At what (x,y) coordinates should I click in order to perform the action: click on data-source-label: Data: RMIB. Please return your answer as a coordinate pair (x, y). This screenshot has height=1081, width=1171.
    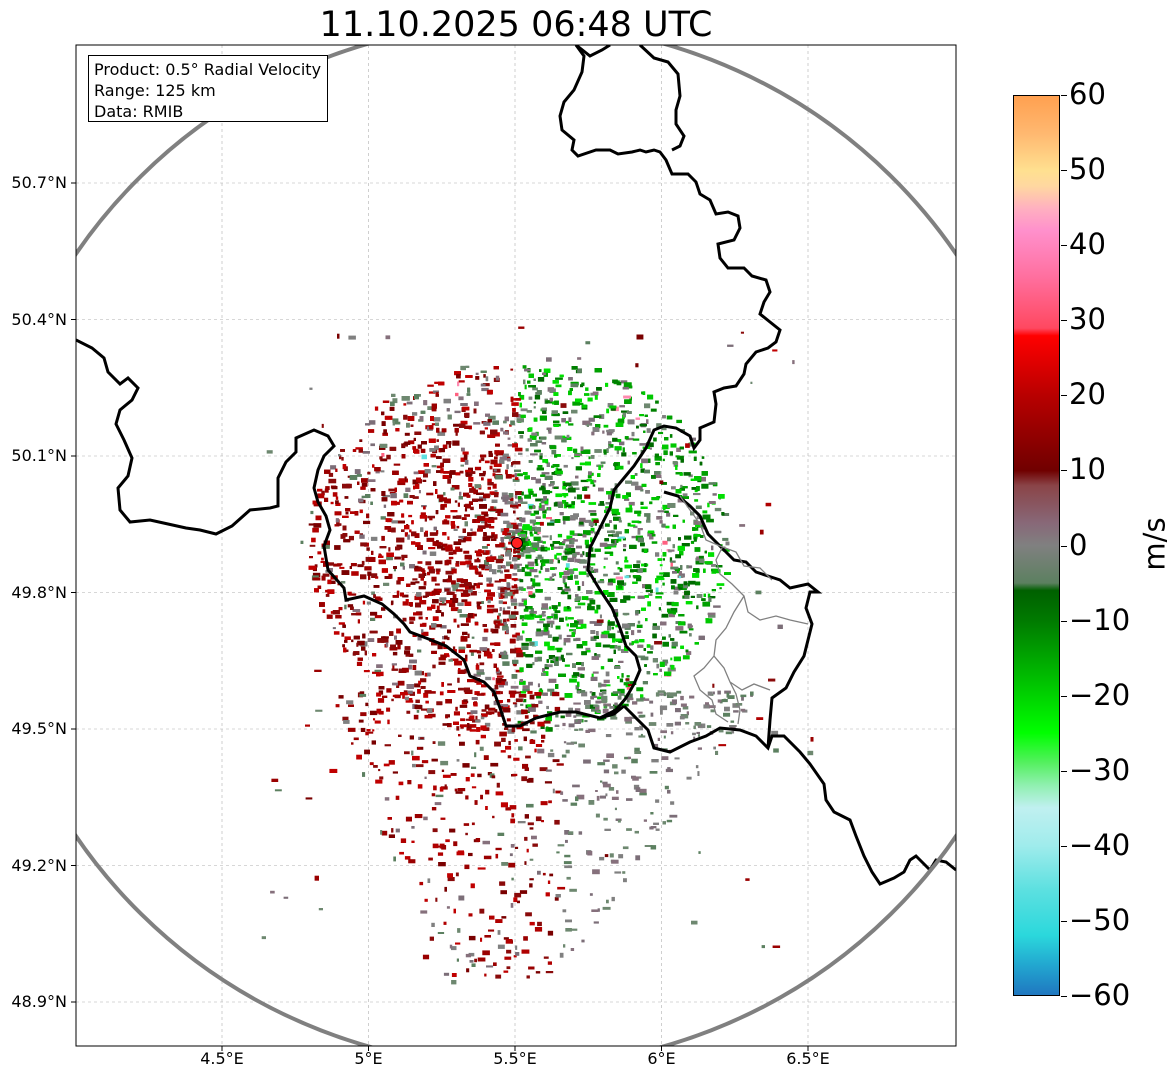
    Looking at the image, I should click on (139, 111).